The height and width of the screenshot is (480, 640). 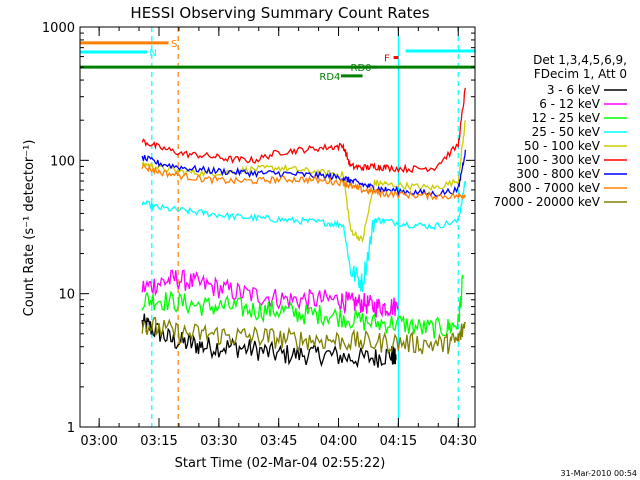 What do you see at coordinates (566, 132) in the screenshot?
I see `legend-entry-label: 25 - 50 keV` at bounding box center [566, 132].